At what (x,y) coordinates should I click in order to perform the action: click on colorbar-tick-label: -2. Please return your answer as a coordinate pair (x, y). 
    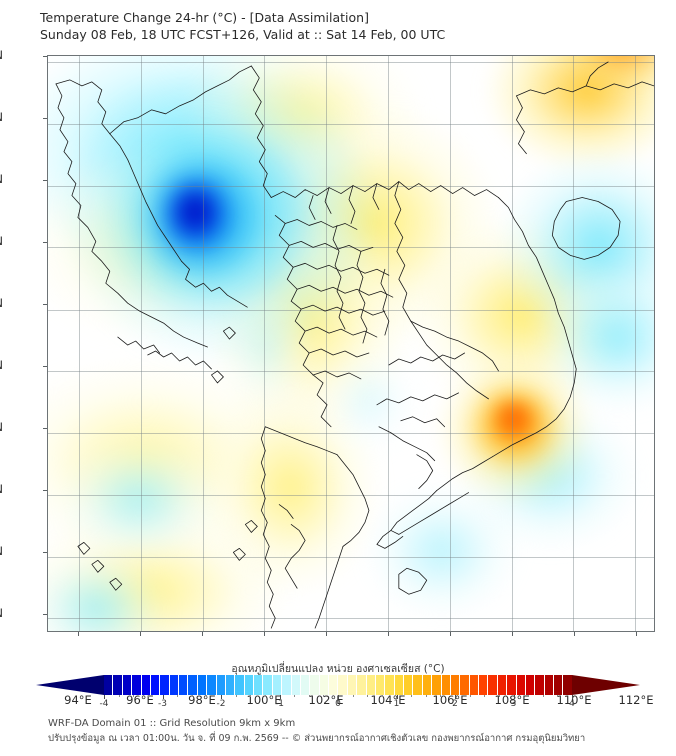
    Looking at the image, I should click on (221, 704).